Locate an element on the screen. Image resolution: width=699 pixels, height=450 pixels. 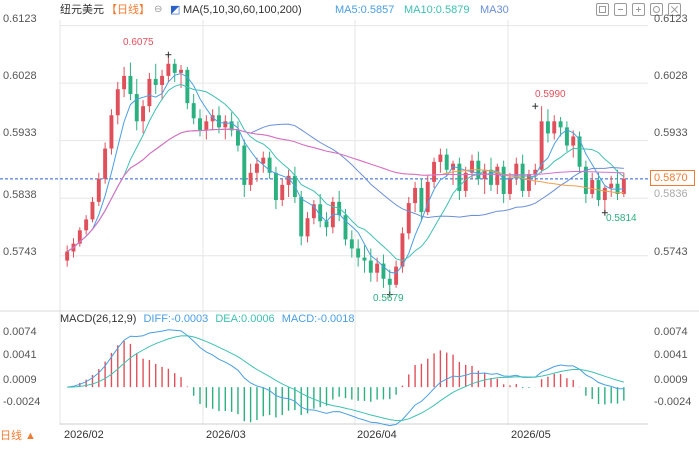
low-label-2: 0.5814 is located at coordinates (621, 218).